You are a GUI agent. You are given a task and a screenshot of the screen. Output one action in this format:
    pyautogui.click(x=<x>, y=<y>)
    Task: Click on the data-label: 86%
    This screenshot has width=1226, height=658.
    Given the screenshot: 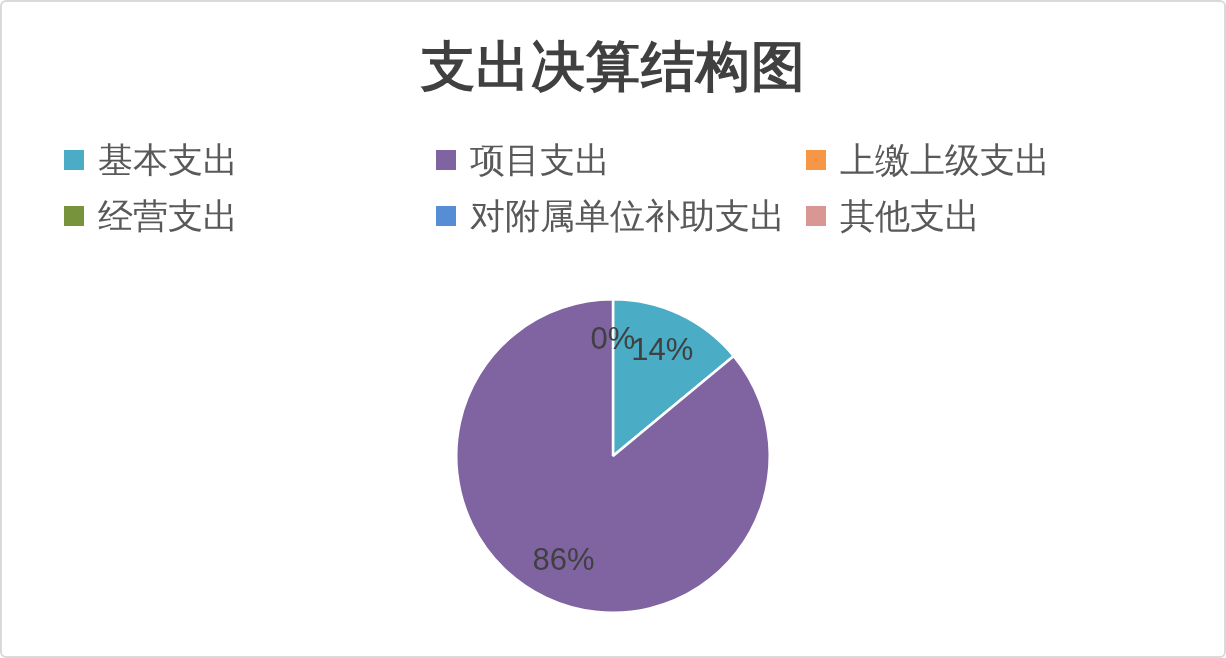 What is the action you would take?
    pyautogui.click(x=563, y=559)
    